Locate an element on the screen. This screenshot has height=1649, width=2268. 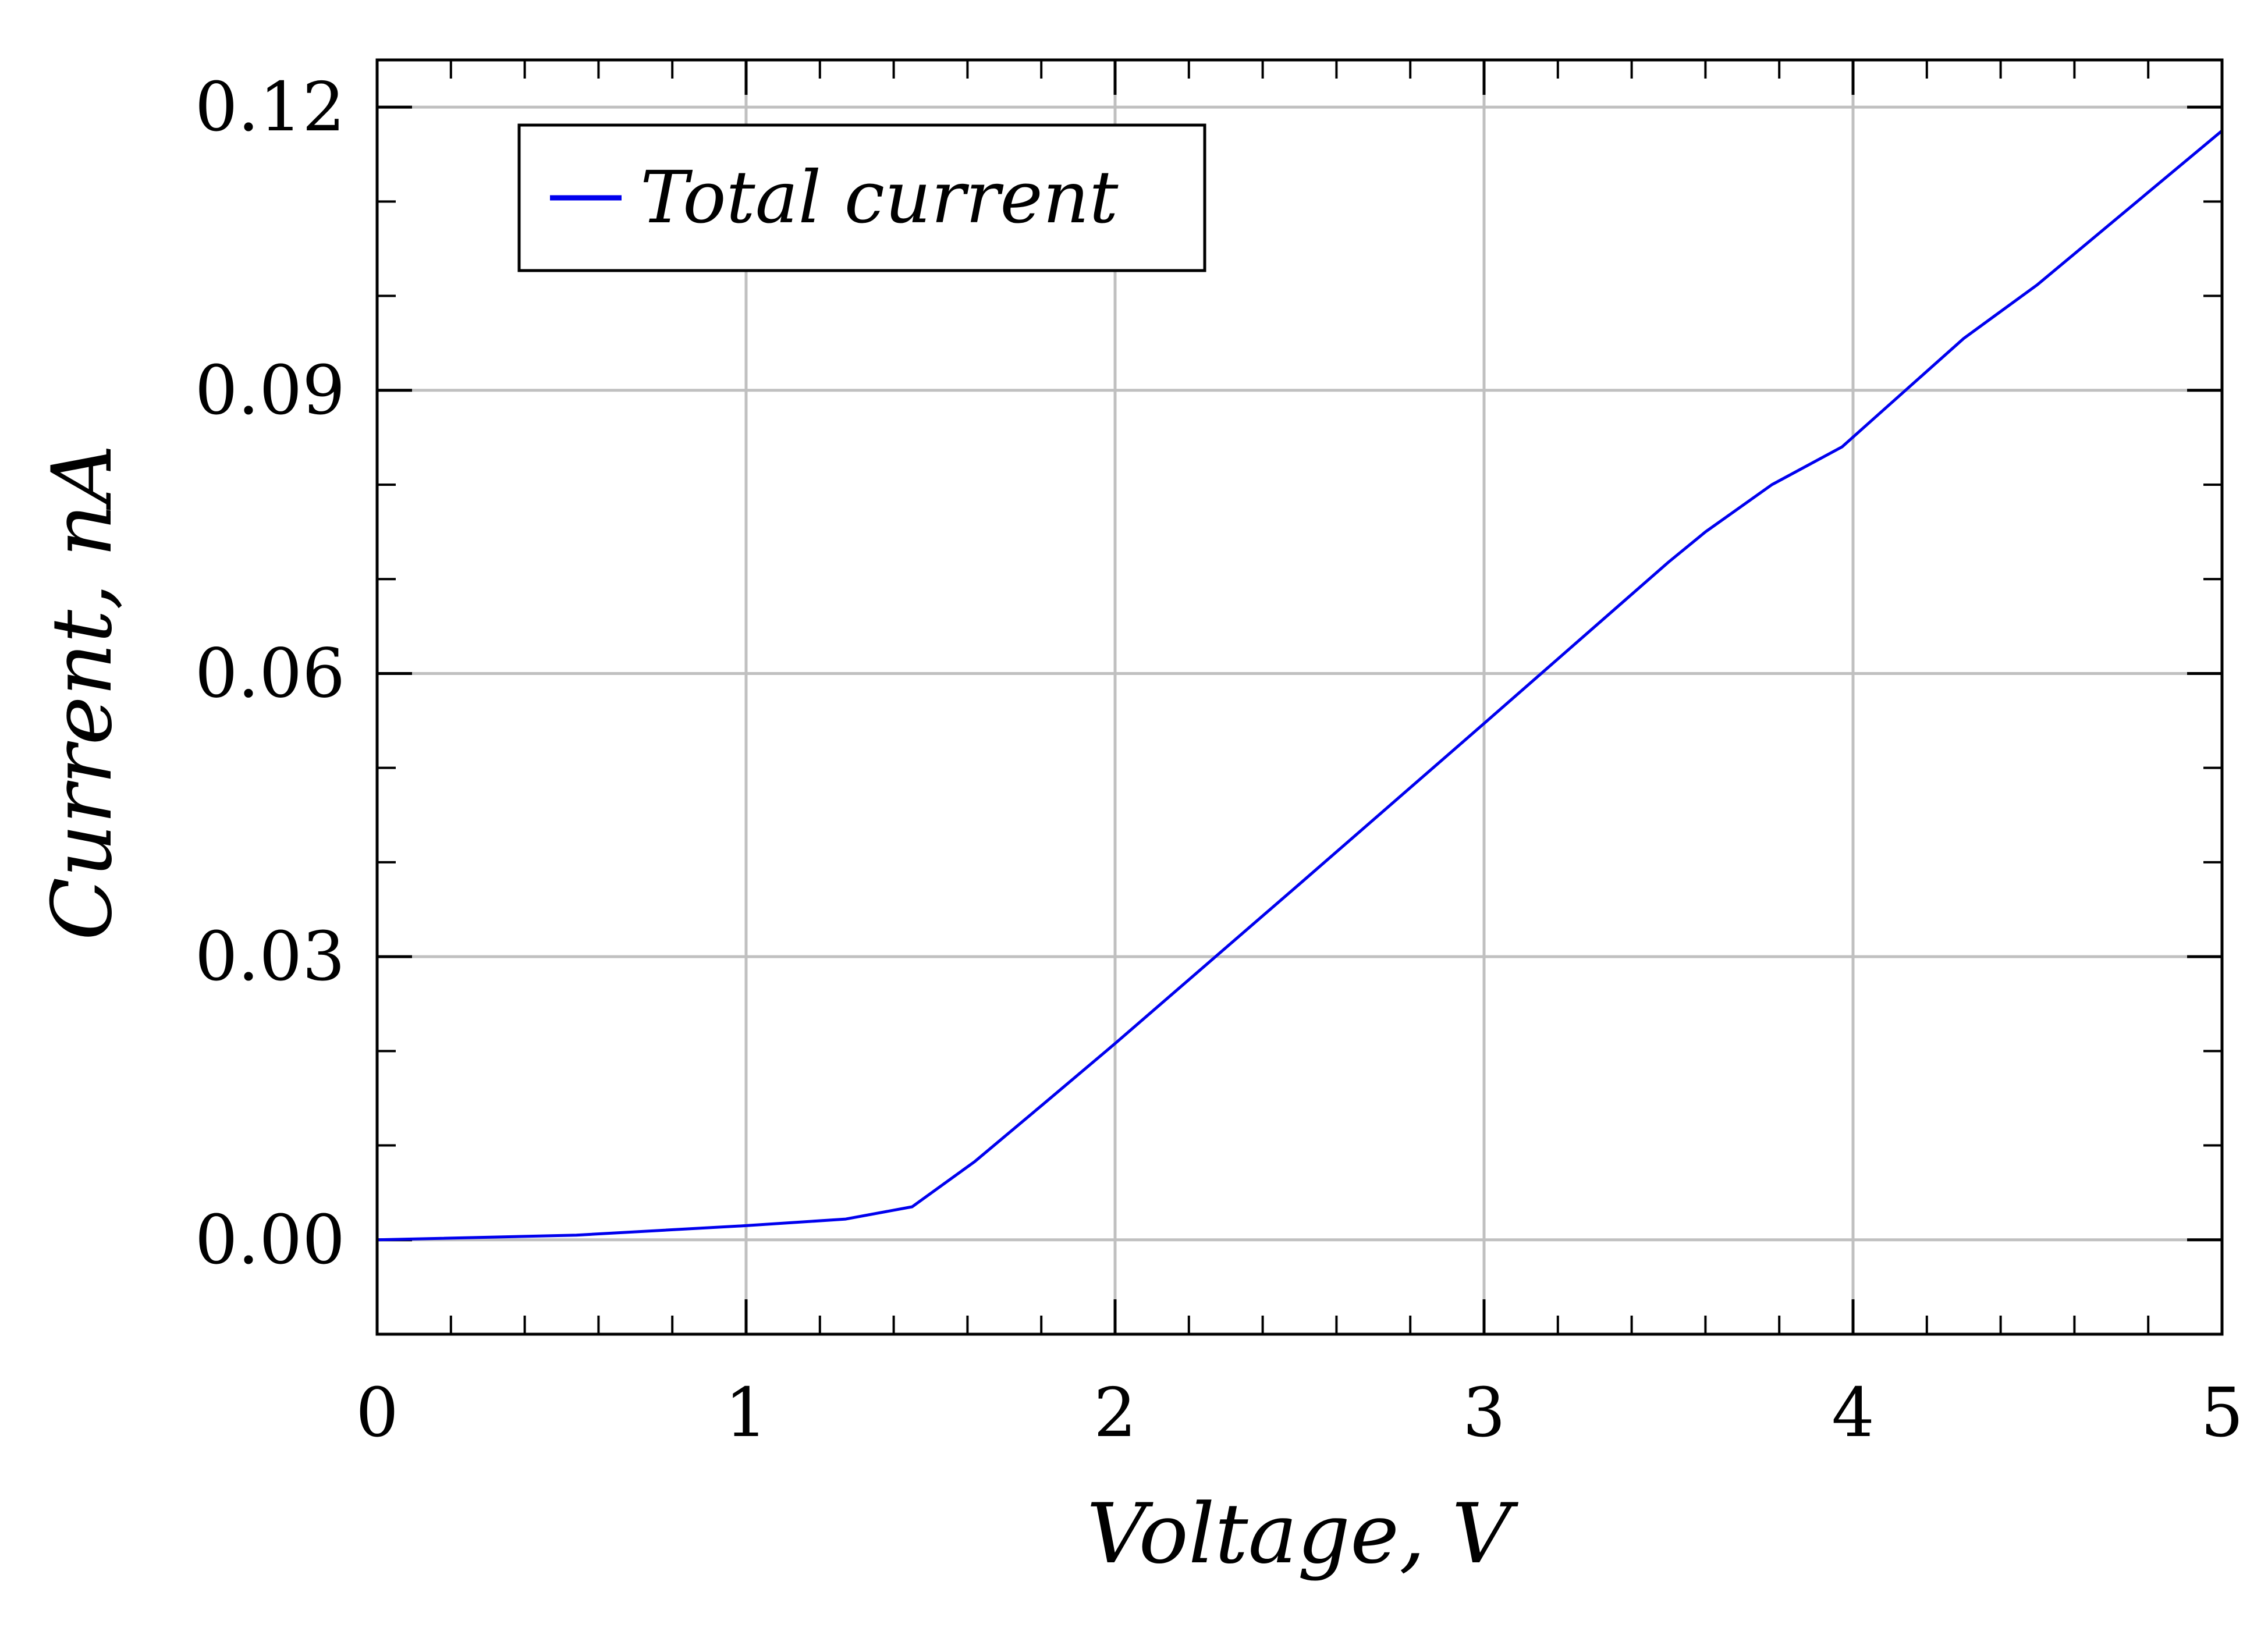
x-tick-label: 3 is located at coordinates (1484, 1413).